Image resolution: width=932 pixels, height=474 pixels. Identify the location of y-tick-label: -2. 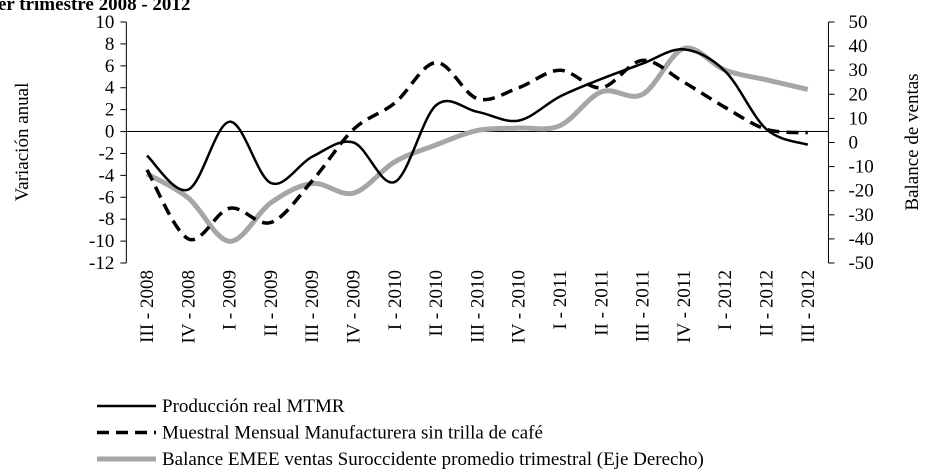
(107, 153).